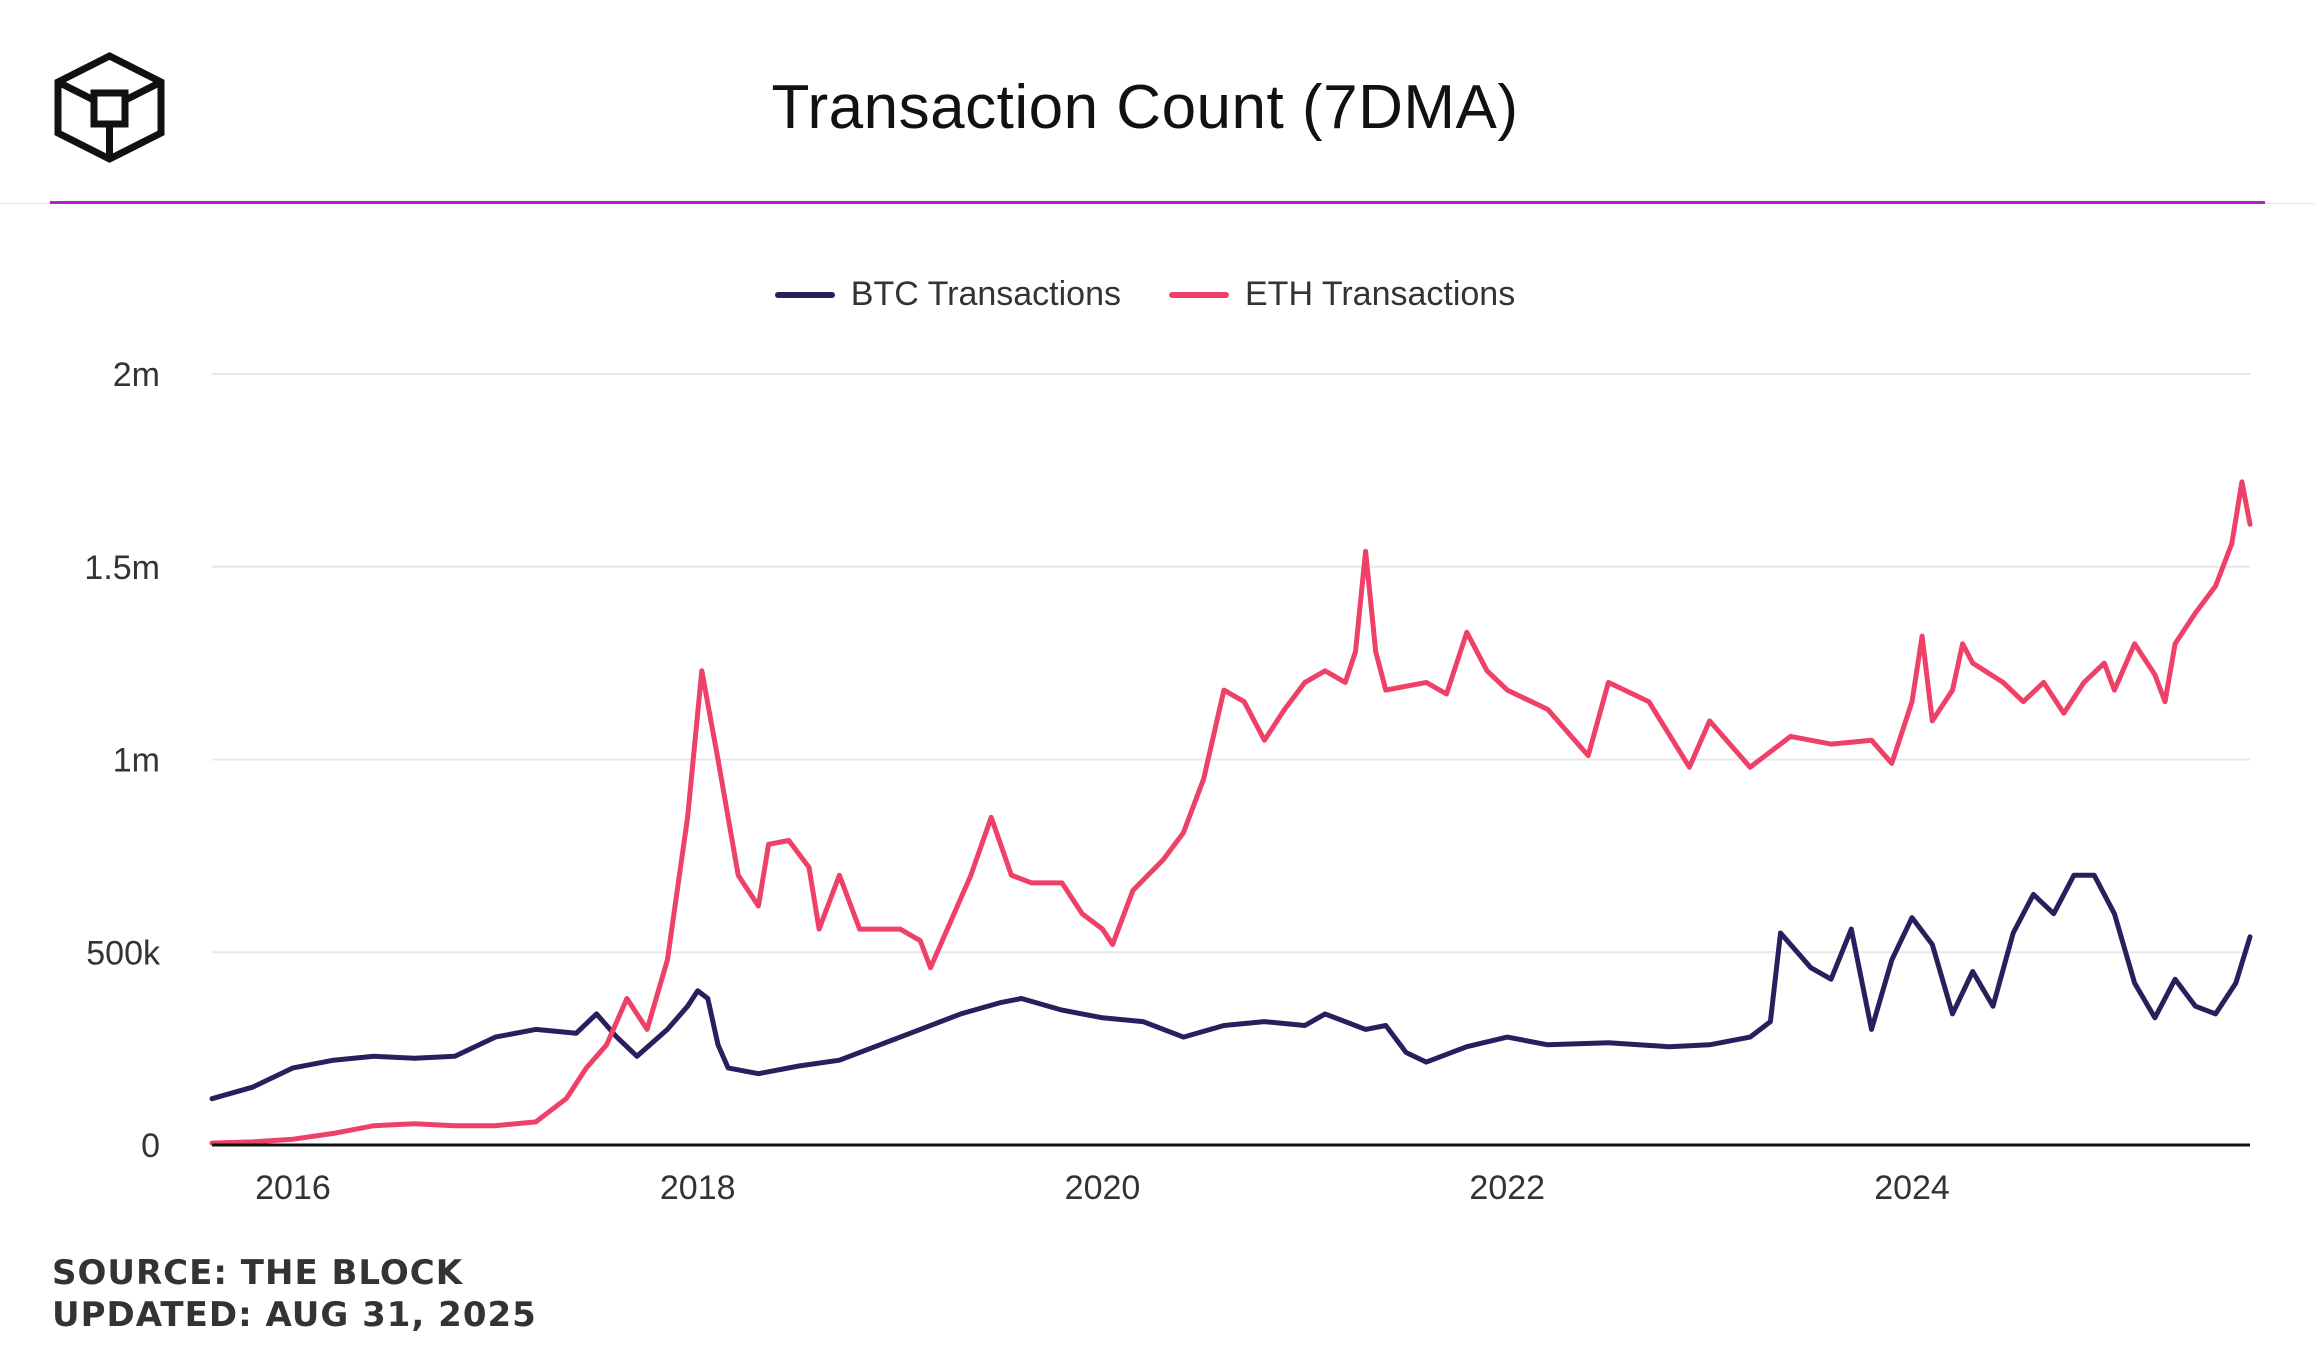  Describe the element at coordinates (123, 953) in the screenshot. I see `y-tick-label: 500k` at that location.